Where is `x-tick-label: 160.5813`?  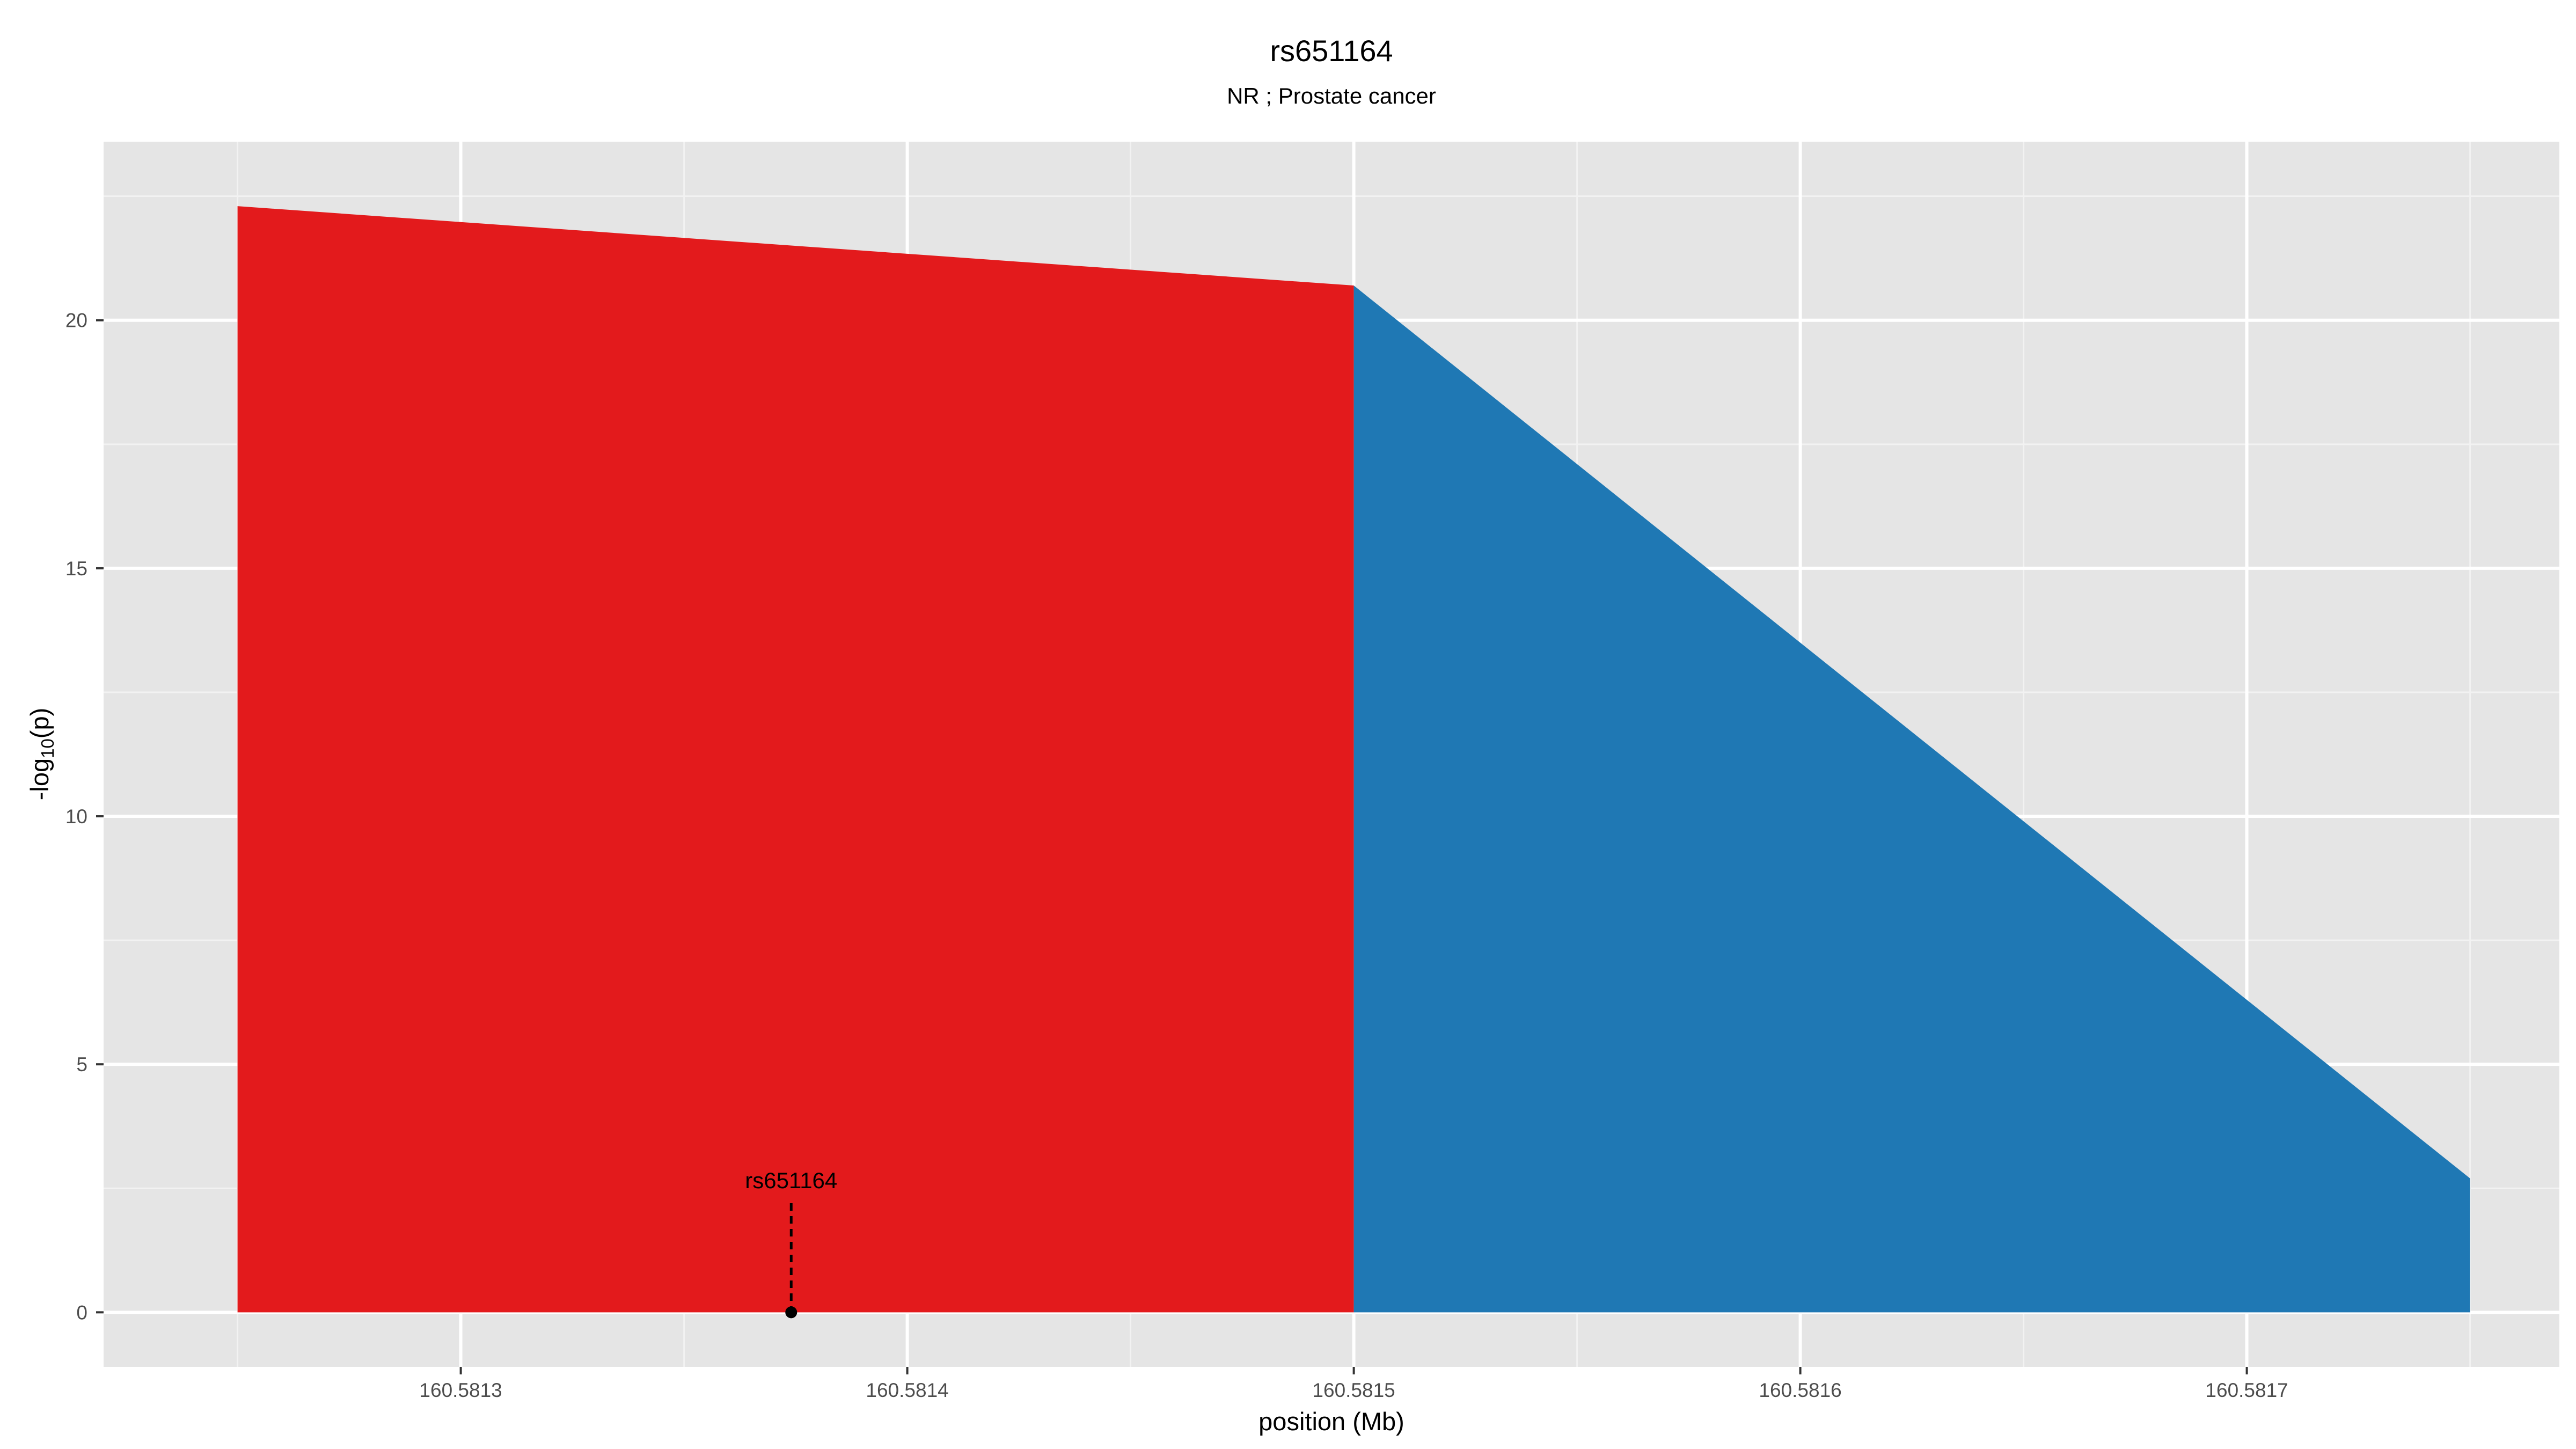 x-tick-label: 160.5813 is located at coordinates (460, 1390).